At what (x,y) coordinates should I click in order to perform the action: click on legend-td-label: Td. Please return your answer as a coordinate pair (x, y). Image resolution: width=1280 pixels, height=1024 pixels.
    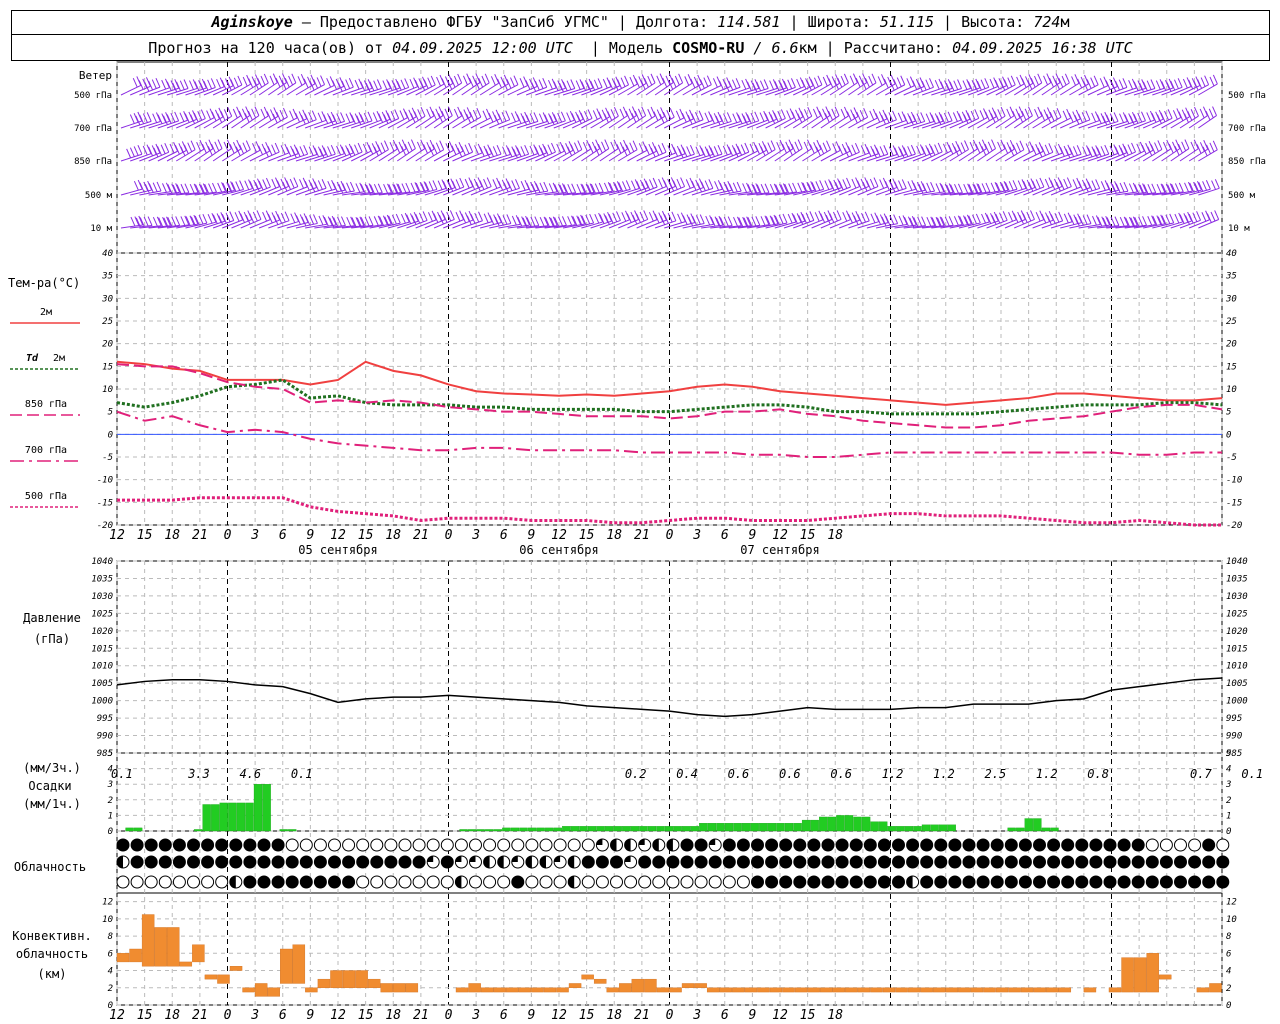
    Looking at the image, I should click on (32, 358).